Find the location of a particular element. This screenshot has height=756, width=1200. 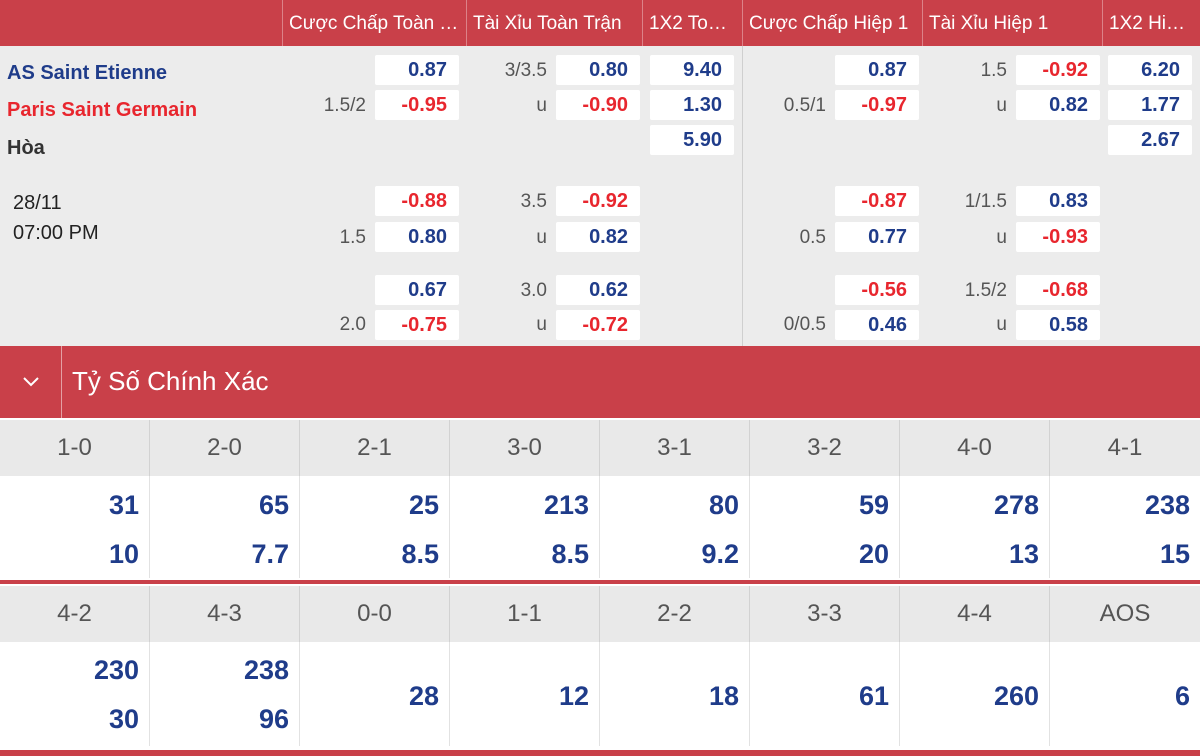

score-odd-h1: 7.7 is located at coordinates (270, 554).